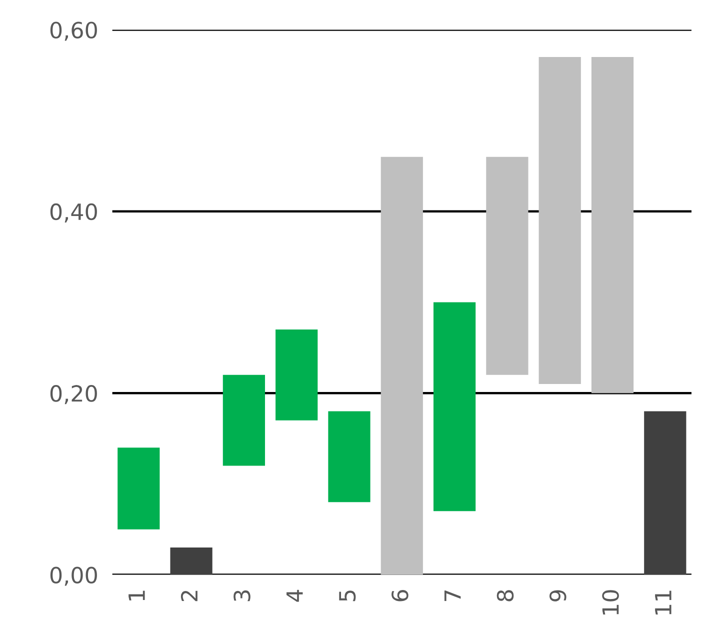 Image resolution: width=702 pixels, height=633 pixels. I want to click on x-tick-label: 9, so click(557, 596).